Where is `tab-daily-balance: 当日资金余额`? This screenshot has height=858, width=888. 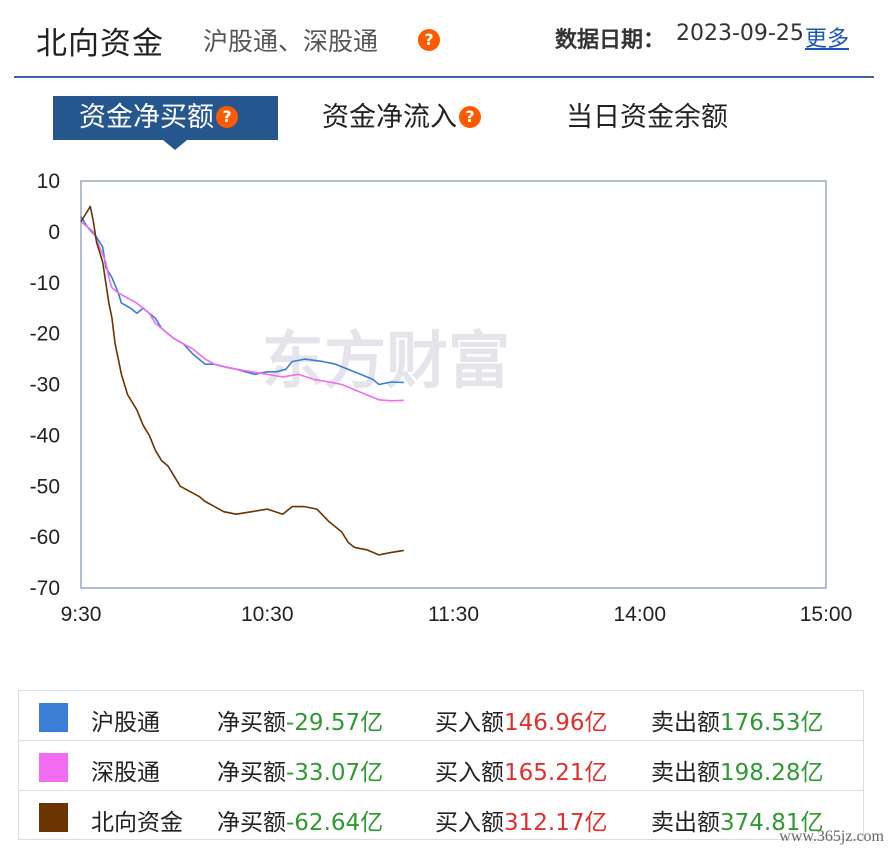
tab-daily-balance: 当日资金余额 is located at coordinates (647, 118).